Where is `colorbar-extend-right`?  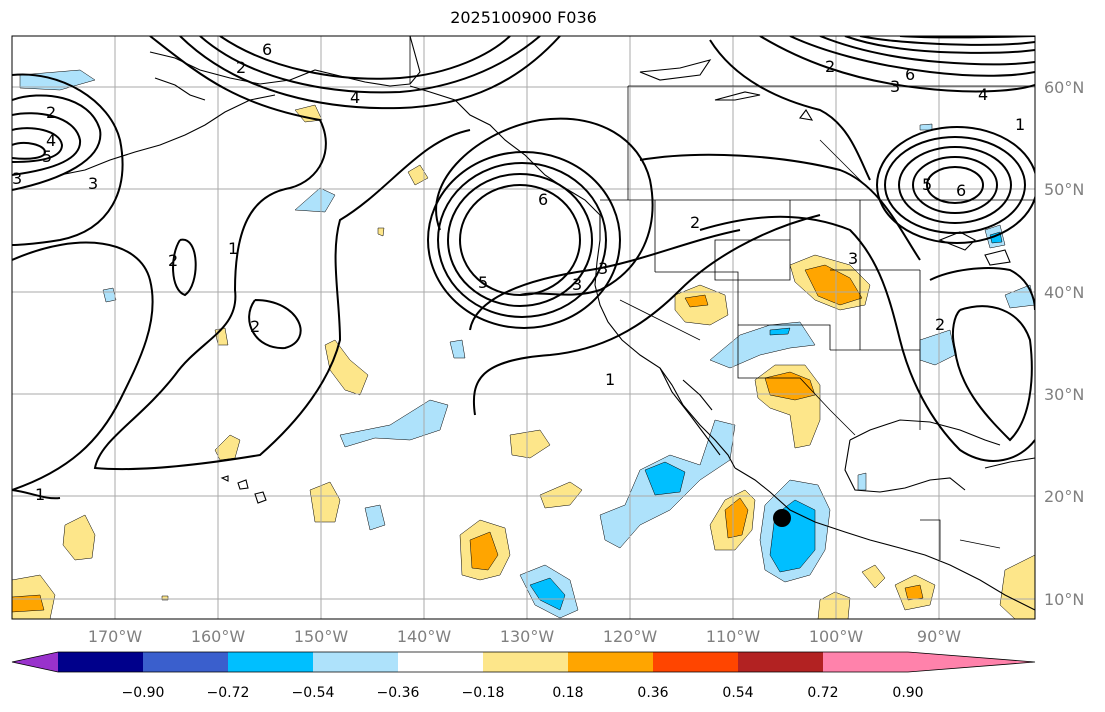 colorbar-extend-right is located at coordinates (971, 662).